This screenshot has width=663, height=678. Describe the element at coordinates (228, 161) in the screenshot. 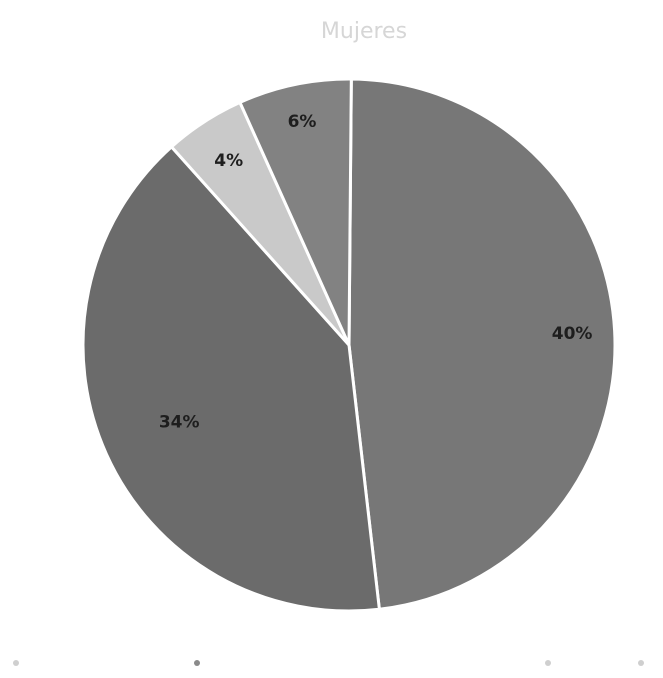

I see `slice-label-3: 4%` at that location.